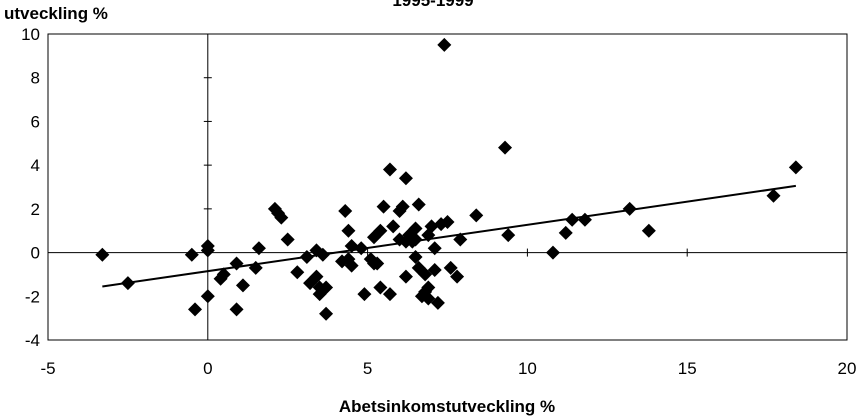 The image size is (862, 420). I want to click on x-tick-label: 15, so click(687, 368).